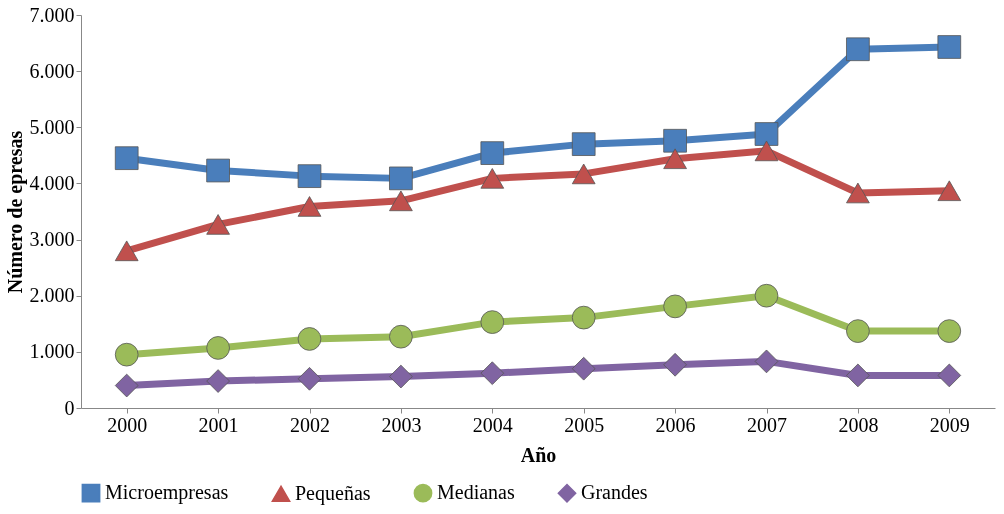 The image size is (1004, 514). What do you see at coordinates (584, 424) in the screenshot?
I see `x-tick-label: 2005` at bounding box center [584, 424].